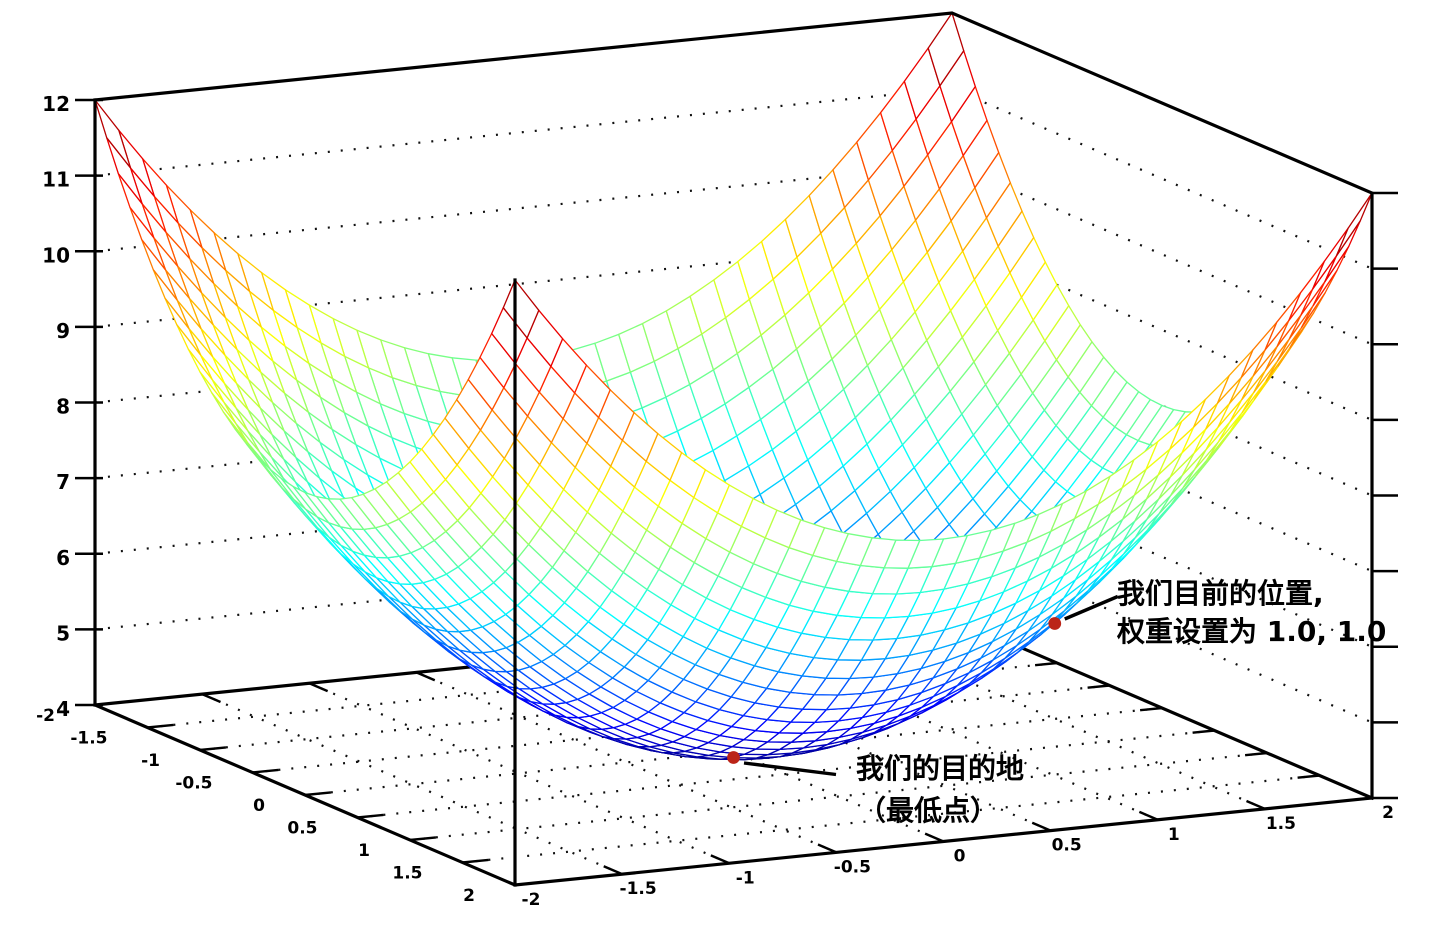 Image resolution: width=1432 pixels, height=946 pixels. Describe the element at coordinates (45, 716) in the screenshot. I see `x-axis-tick-label: -2` at that location.